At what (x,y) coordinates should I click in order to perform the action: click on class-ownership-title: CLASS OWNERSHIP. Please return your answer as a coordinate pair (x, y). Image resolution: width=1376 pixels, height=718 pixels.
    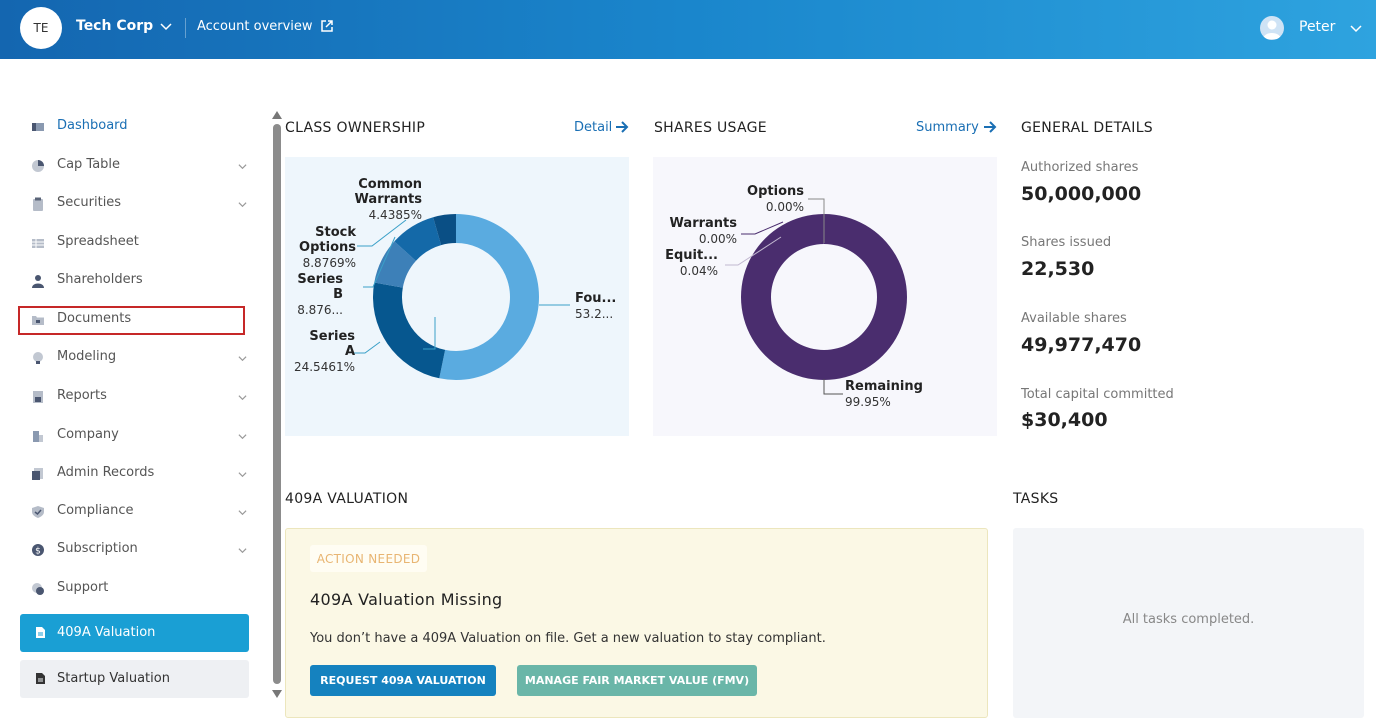
    Looking at the image, I should click on (355, 128).